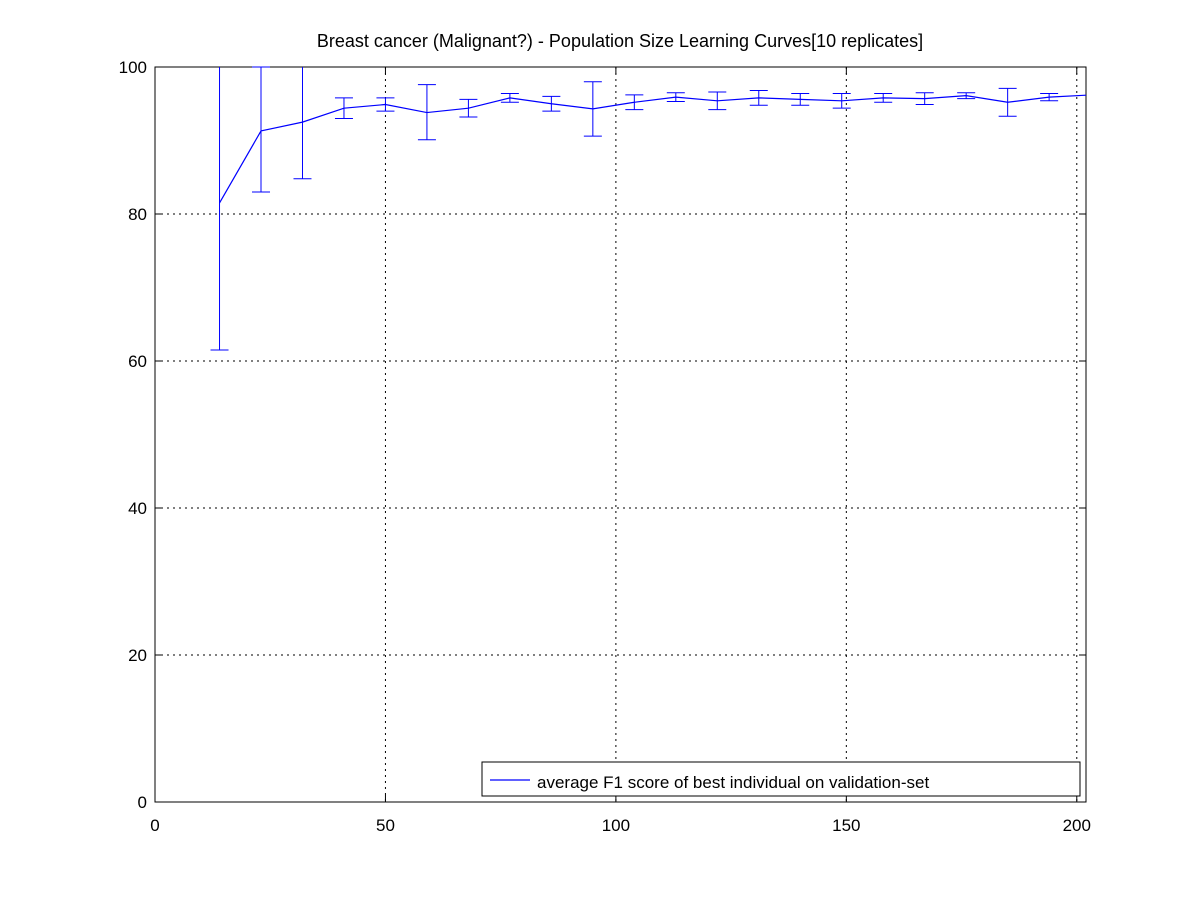 The width and height of the screenshot is (1200, 900). Describe the element at coordinates (653, 149) in the screenshot. I see `series-line` at that location.